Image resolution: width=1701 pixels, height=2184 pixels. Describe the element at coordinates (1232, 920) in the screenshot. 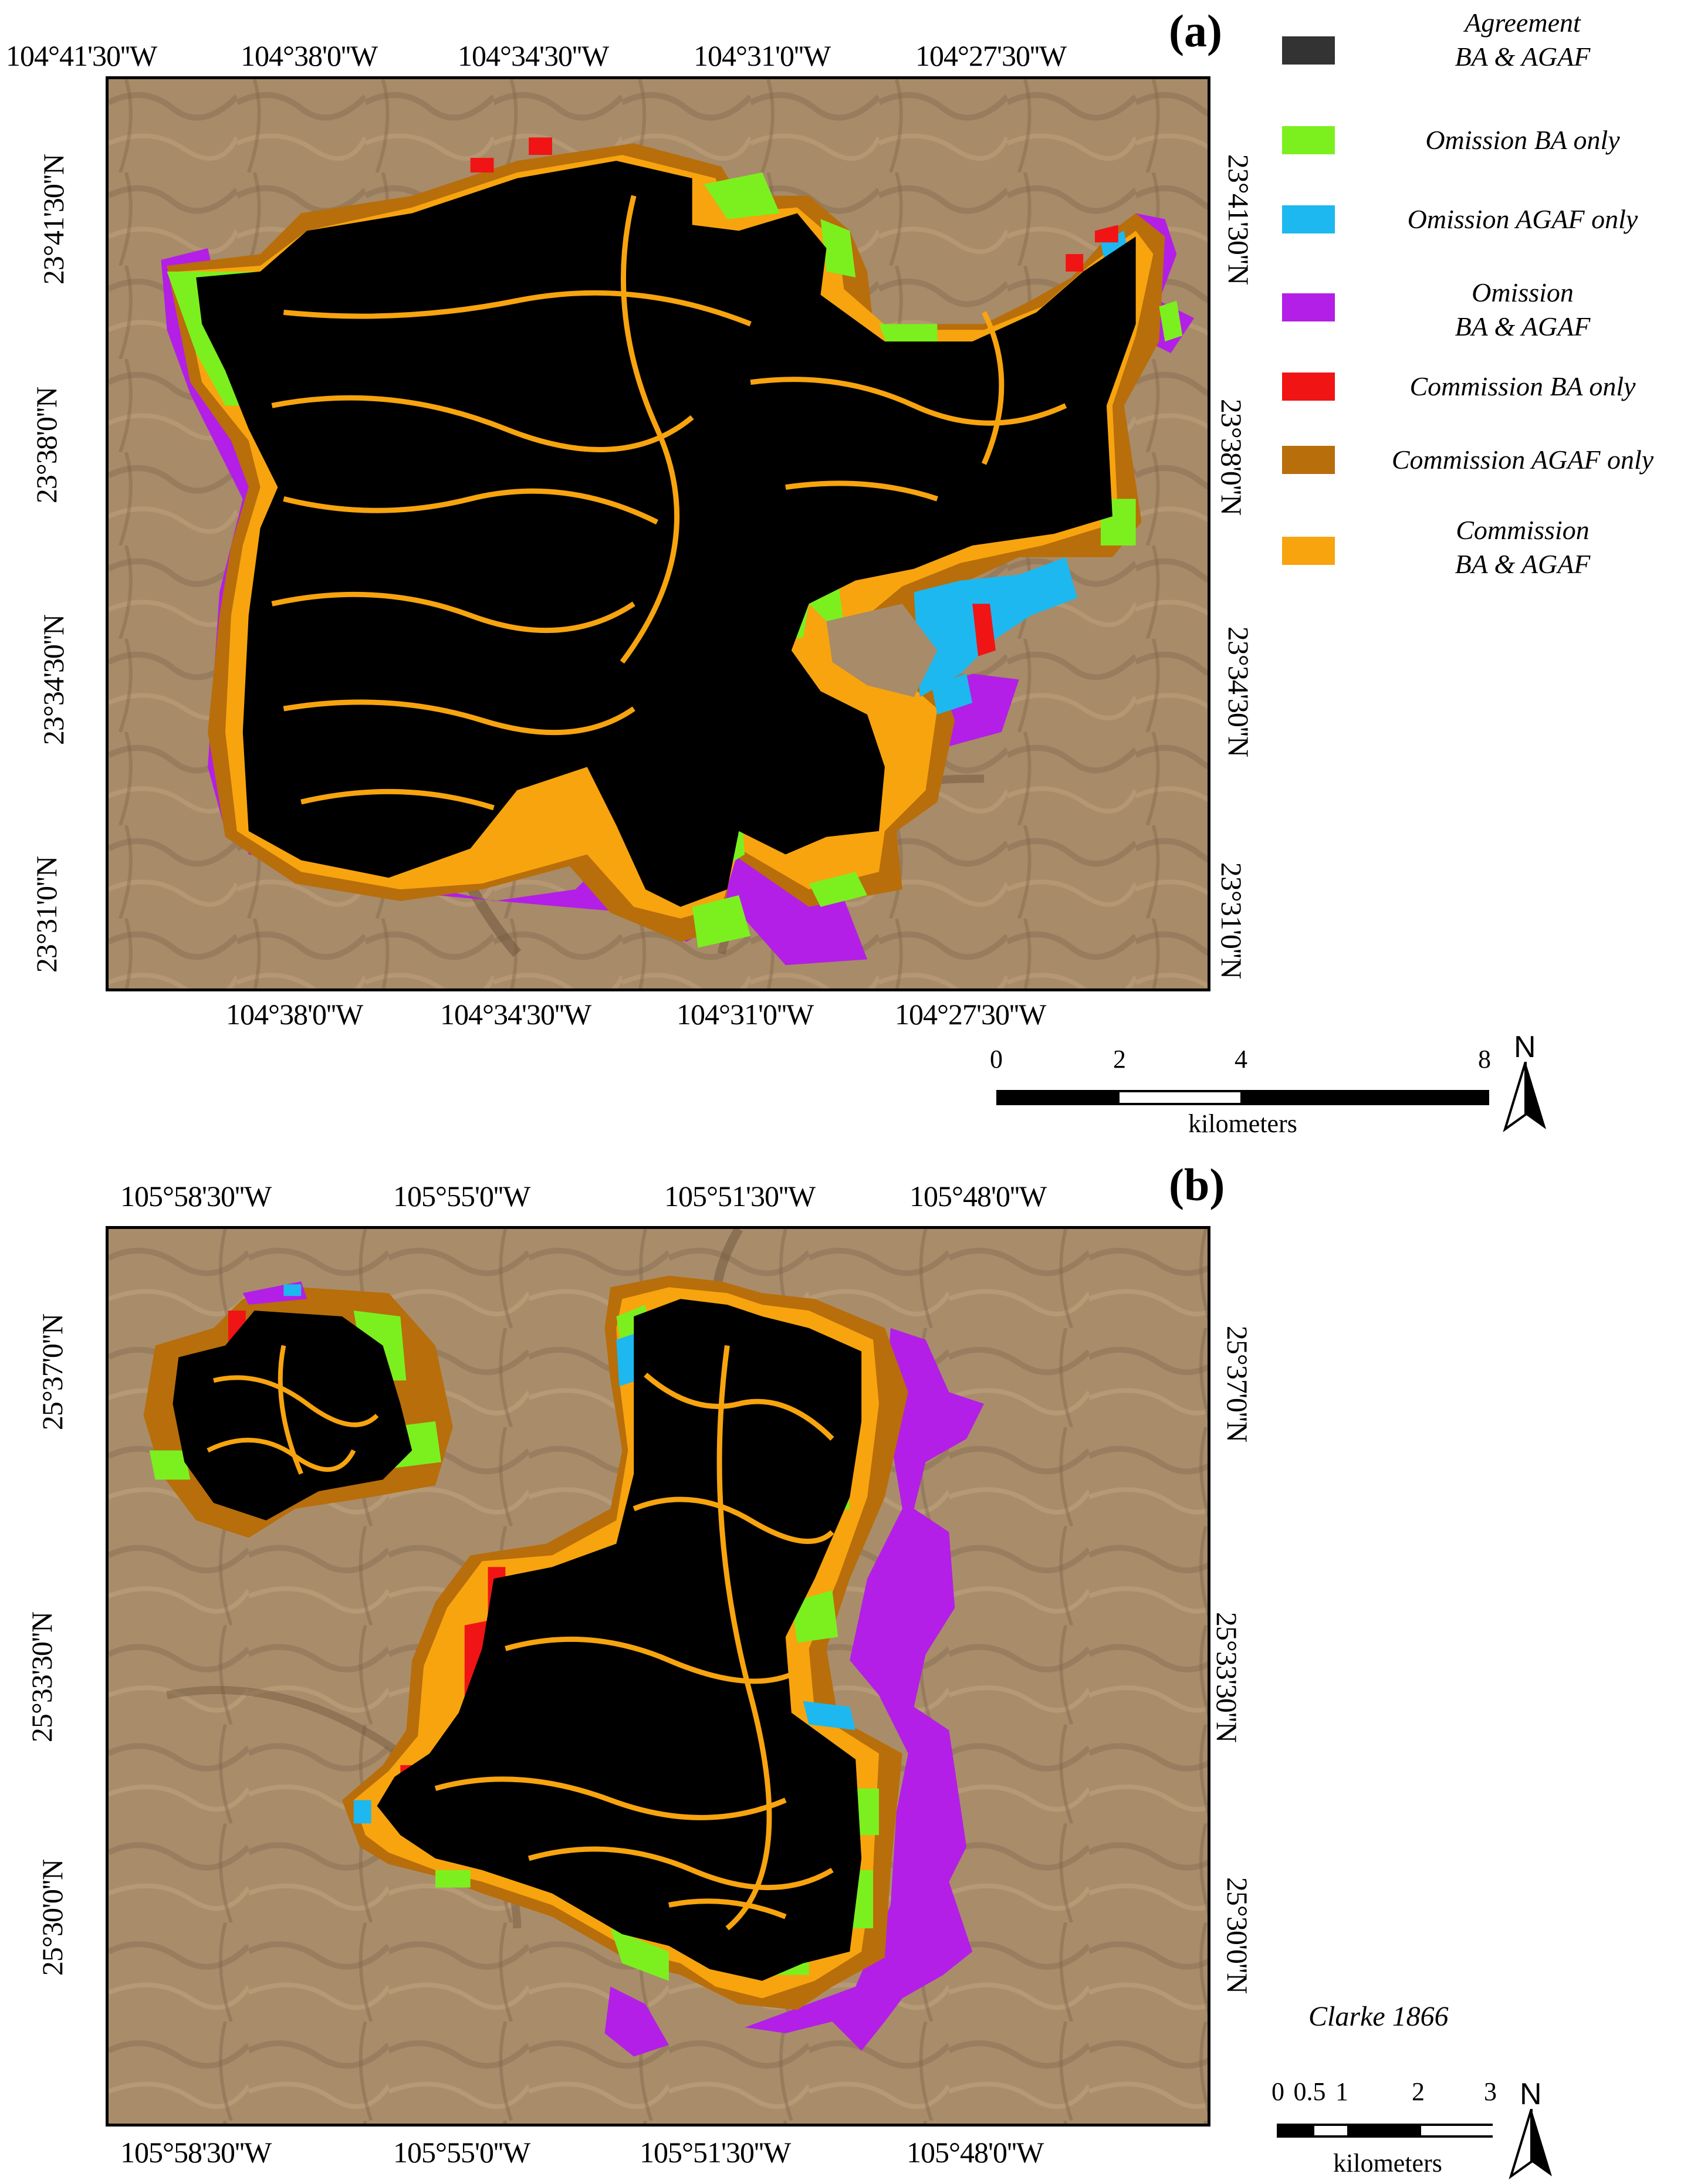

I see `panel-a-right-tick: 23°31'0''N` at that location.